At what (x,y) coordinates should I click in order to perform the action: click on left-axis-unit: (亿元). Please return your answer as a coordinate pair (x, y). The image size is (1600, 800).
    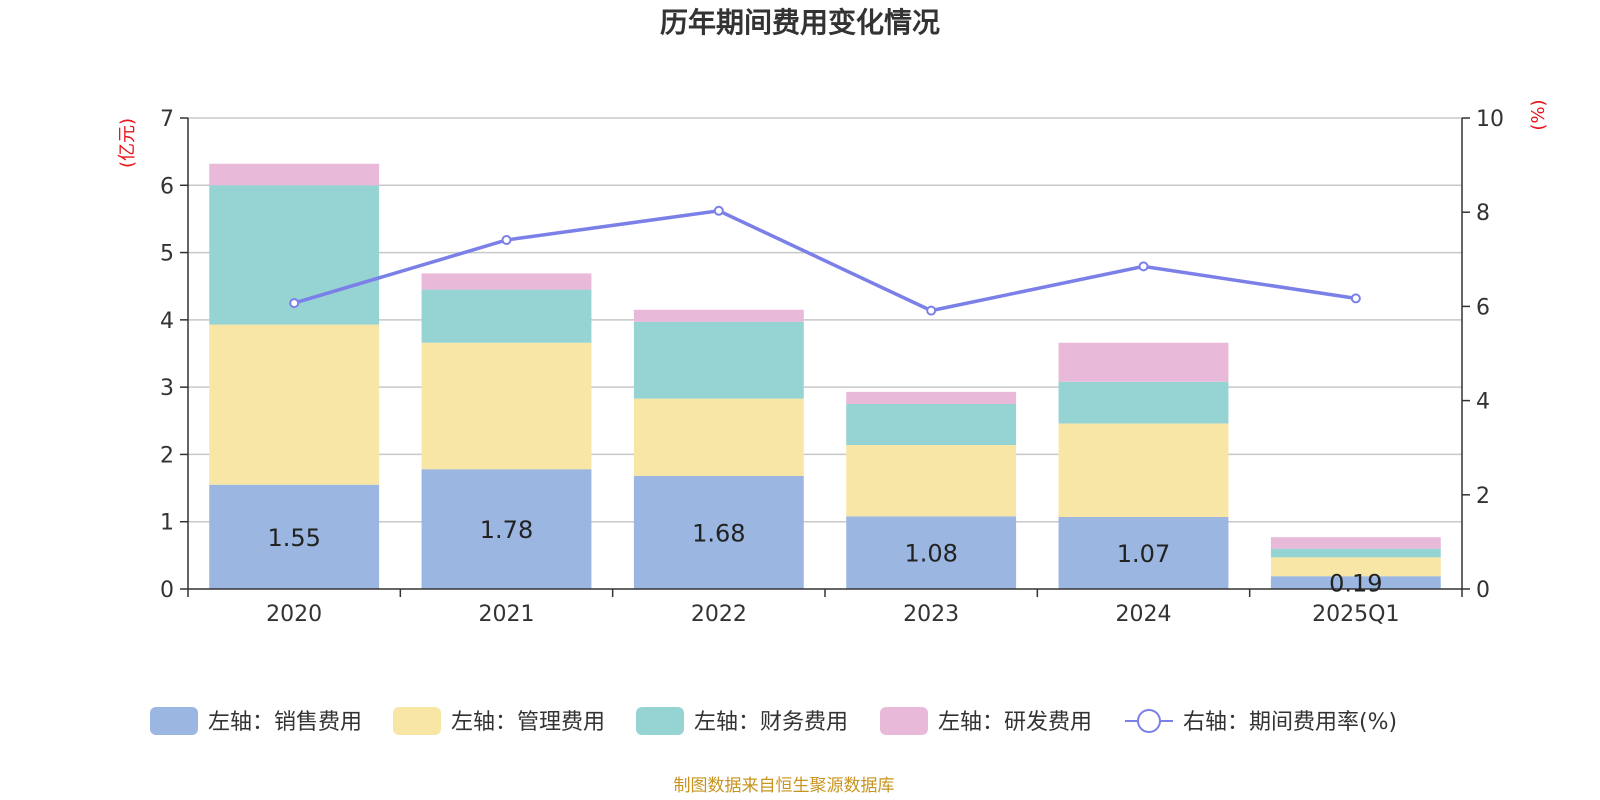
    Looking at the image, I should click on (127, 143).